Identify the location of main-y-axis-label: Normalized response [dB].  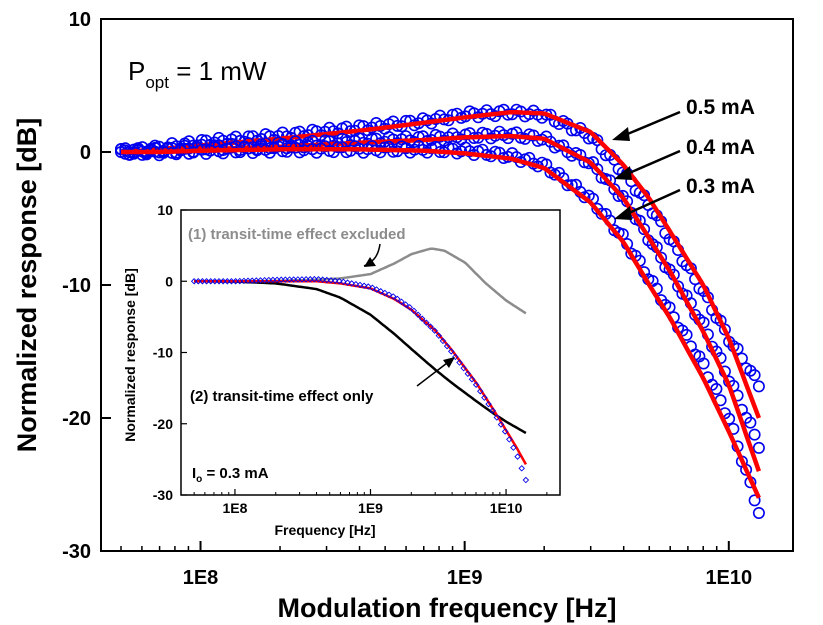
(27, 285).